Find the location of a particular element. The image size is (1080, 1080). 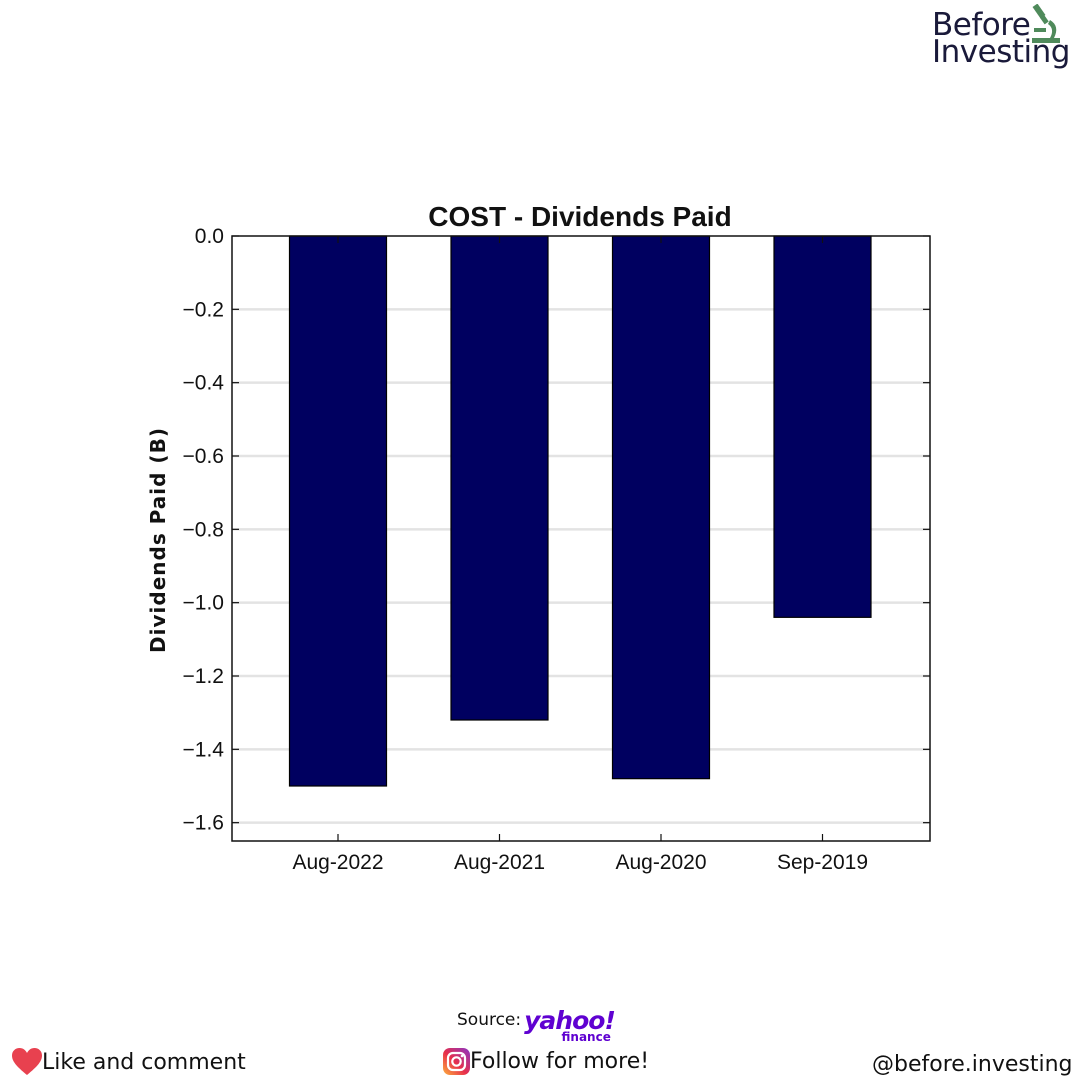

y-tick-label: −1.4 is located at coordinates (204, 749).